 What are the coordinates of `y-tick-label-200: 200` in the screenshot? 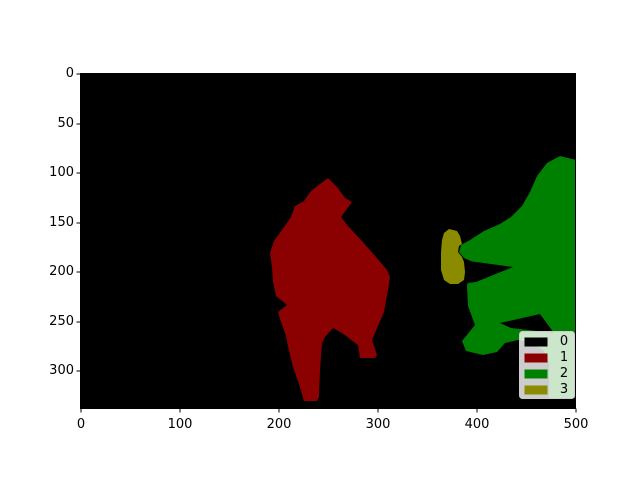 It's located at (61, 271).